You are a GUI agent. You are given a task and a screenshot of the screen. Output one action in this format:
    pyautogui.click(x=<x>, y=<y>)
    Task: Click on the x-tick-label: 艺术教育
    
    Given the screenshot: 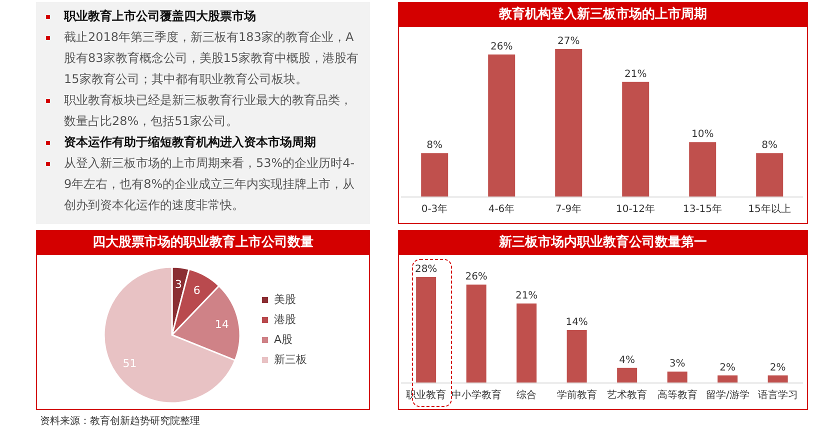 What is the action you would take?
    pyautogui.click(x=627, y=395)
    